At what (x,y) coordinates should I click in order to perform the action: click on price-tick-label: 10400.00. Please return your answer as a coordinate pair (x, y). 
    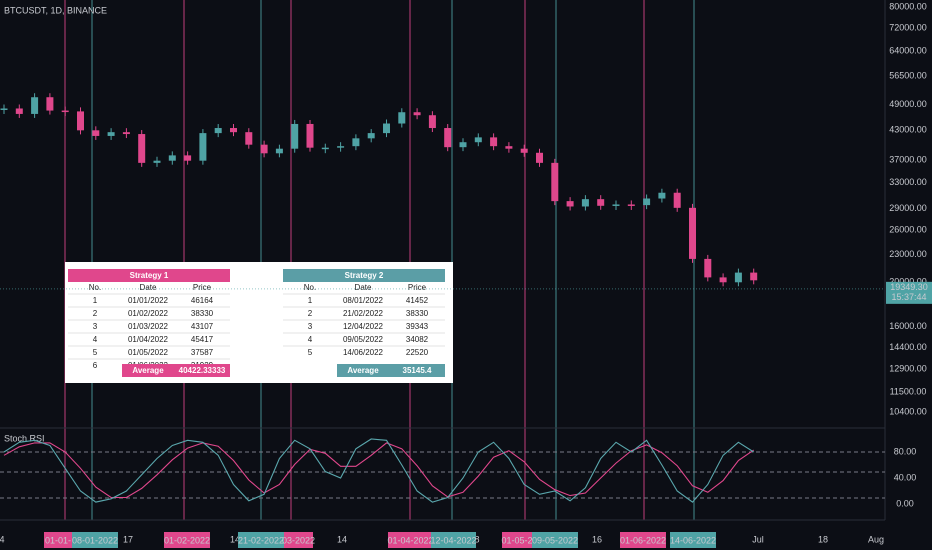
    Looking at the image, I should click on (908, 411).